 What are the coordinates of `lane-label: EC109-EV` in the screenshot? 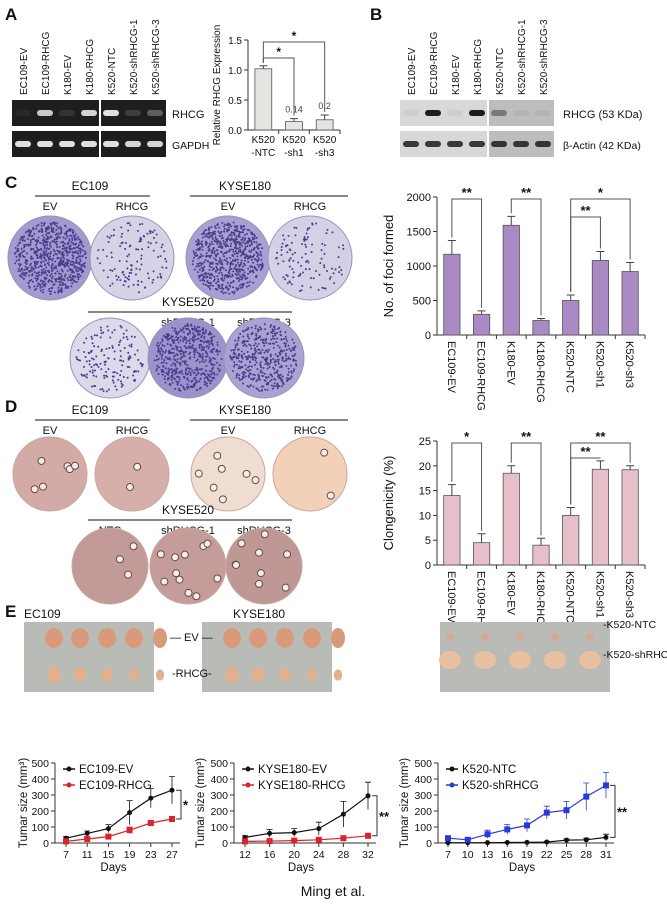 It's located at (24, 71).